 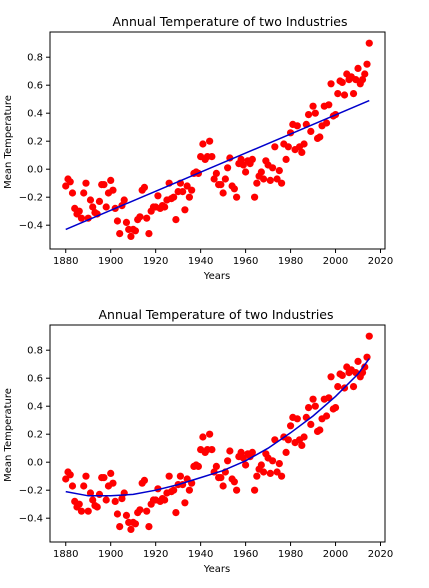 I want to click on chart-bottom-xtick-label: 1940, so click(x=200, y=554).